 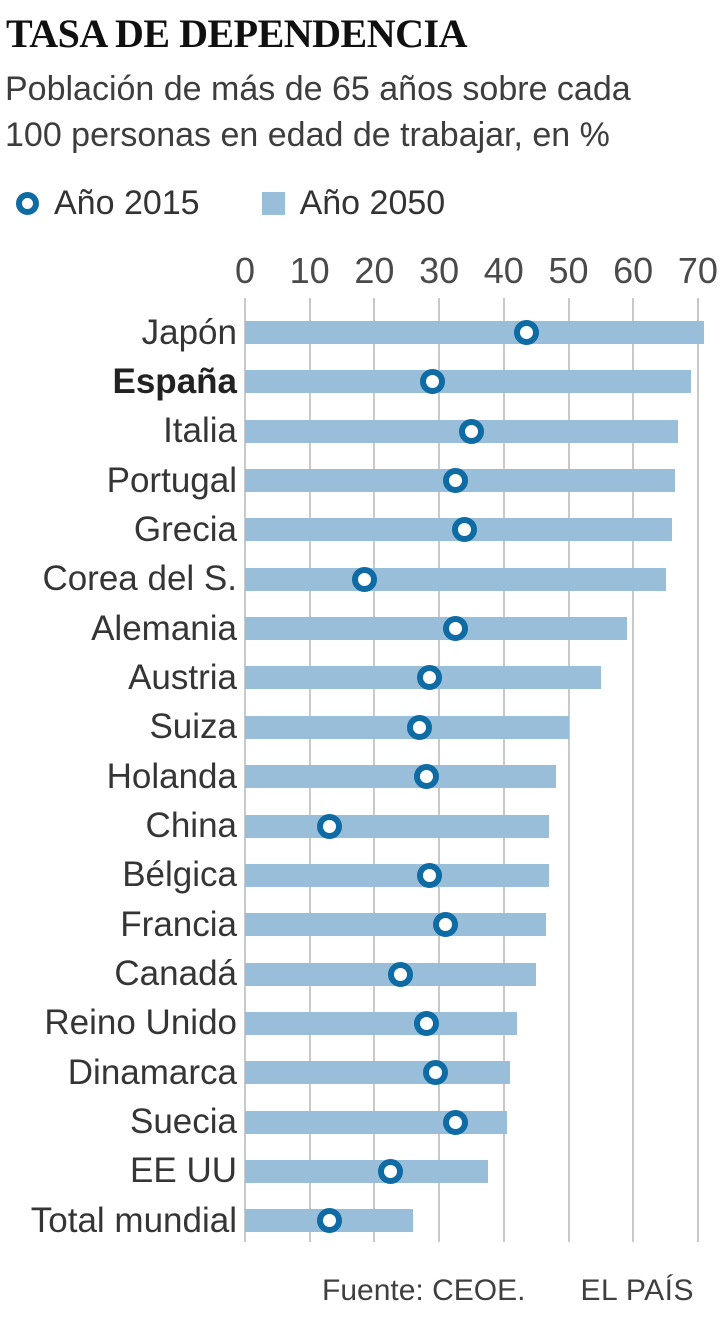 What do you see at coordinates (309, 270) in the screenshot?
I see `tick-label-10: 10` at bounding box center [309, 270].